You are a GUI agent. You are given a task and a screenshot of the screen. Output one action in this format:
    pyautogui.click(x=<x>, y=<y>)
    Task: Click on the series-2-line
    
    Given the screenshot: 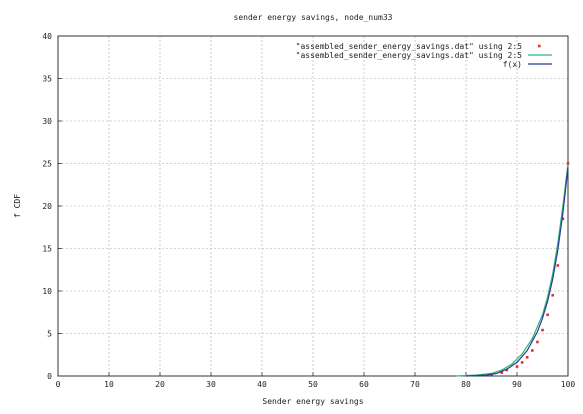 What is the action you would take?
    pyautogui.click(x=512, y=270)
    